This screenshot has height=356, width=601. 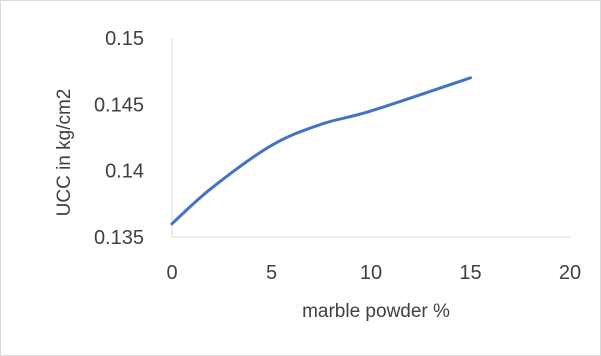 What do you see at coordinates (376, 311) in the screenshot?
I see `x-axis-title: marble powder %` at bounding box center [376, 311].